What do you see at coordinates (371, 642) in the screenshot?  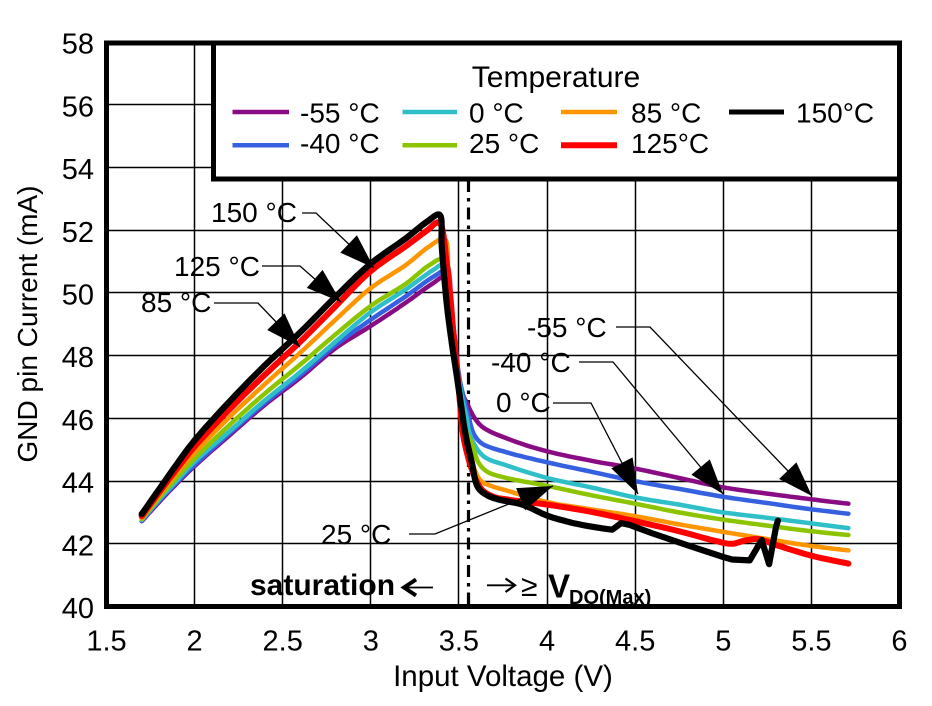 I see `svg-text: 3` at bounding box center [371, 642].